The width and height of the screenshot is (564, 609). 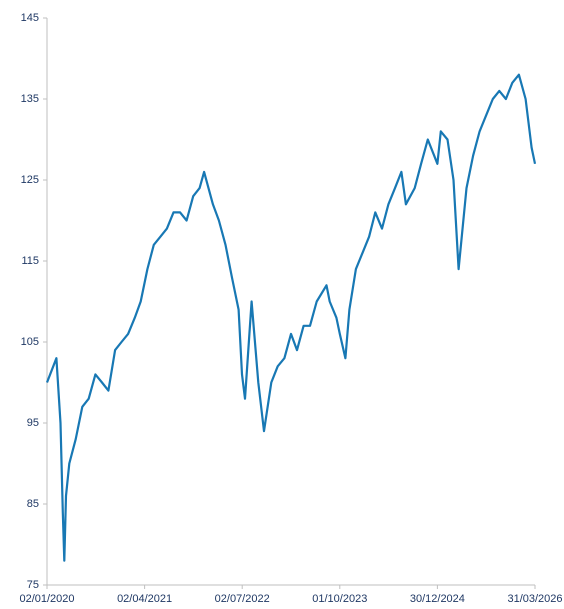 I want to click on y-tick-label: 125, so click(x=30, y=180).